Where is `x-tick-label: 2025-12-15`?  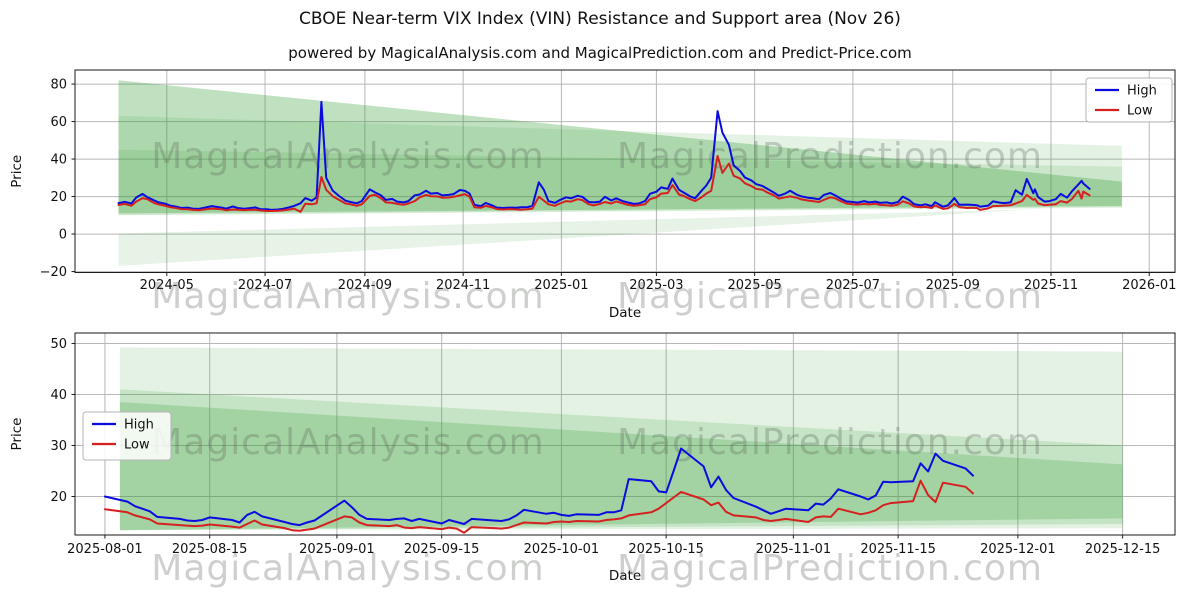
x-tick-label: 2025-12-15 is located at coordinates (1123, 549).